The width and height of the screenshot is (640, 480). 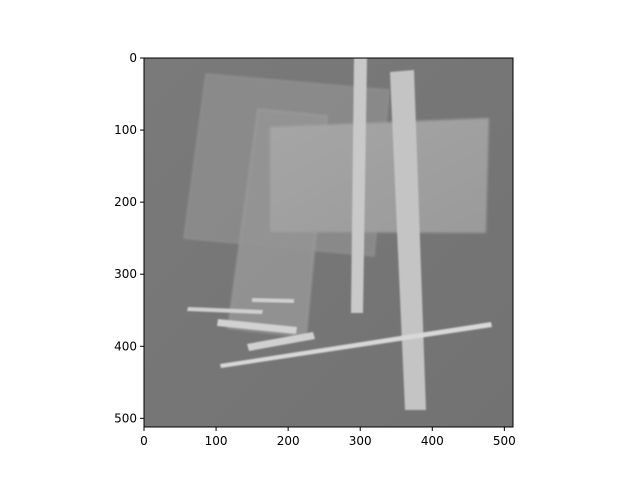 I want to click on x-tick-label: 0, so click(x=144, y=441).